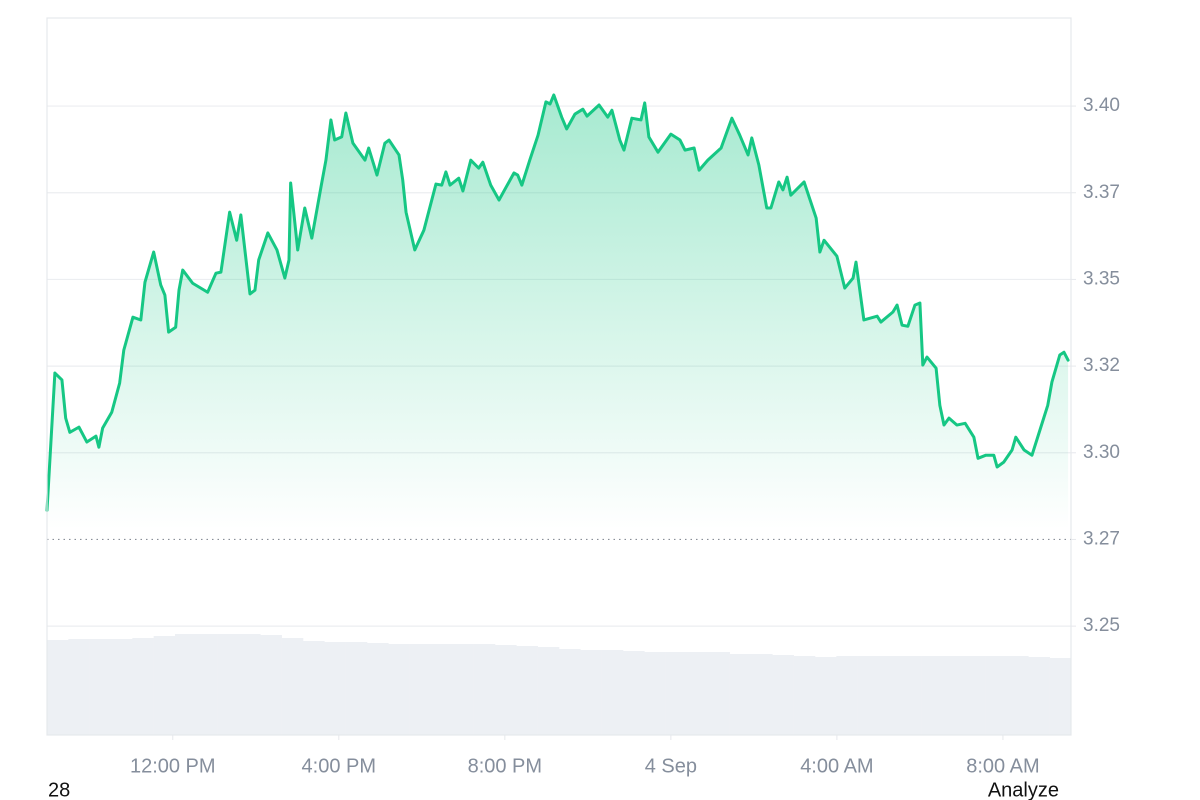  What do you see at coordinates (836, 766) in the screenshot?
I see `x-tick-label: 4:00 AM` at bounding box center [836, 766].